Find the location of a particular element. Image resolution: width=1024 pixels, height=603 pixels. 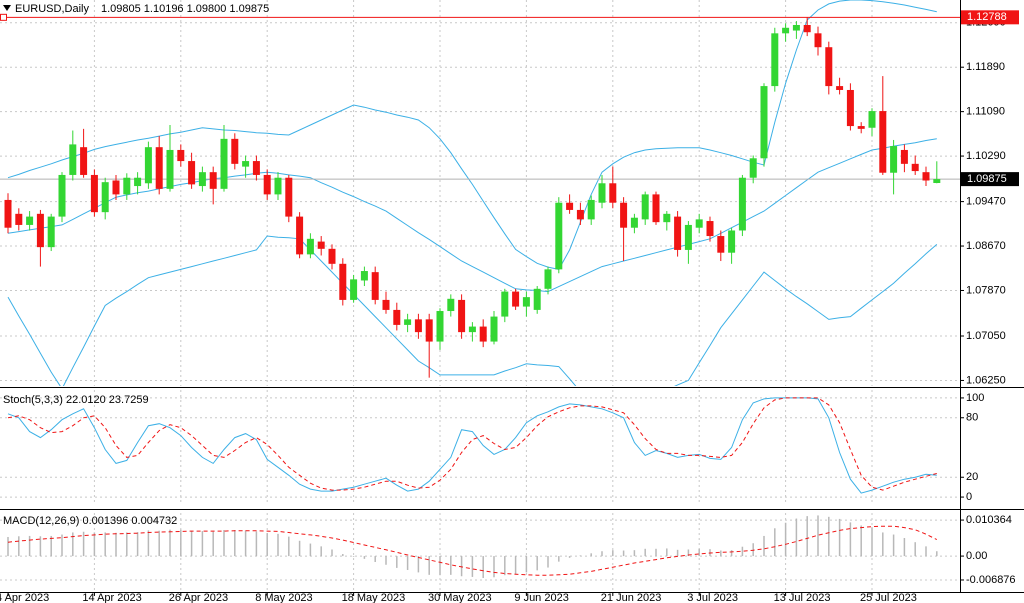

x-tick-label: 18 May 2023 is located at coordinates (374, 597).